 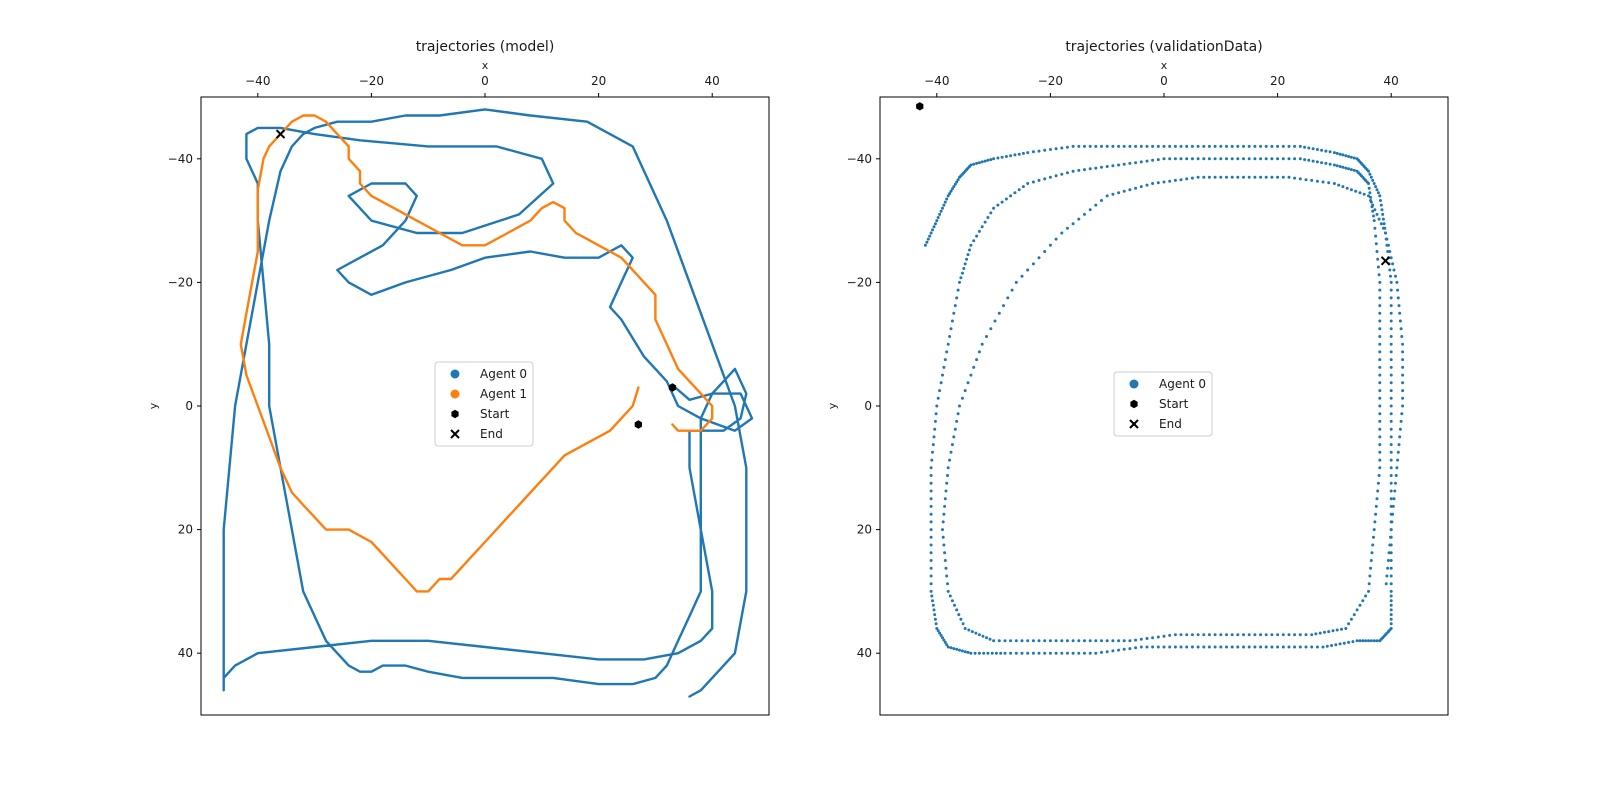 What do you see at coordinates (491, 434) in the screenshot?
I see `legend-end-label: End` at bounding box center [491, 434].